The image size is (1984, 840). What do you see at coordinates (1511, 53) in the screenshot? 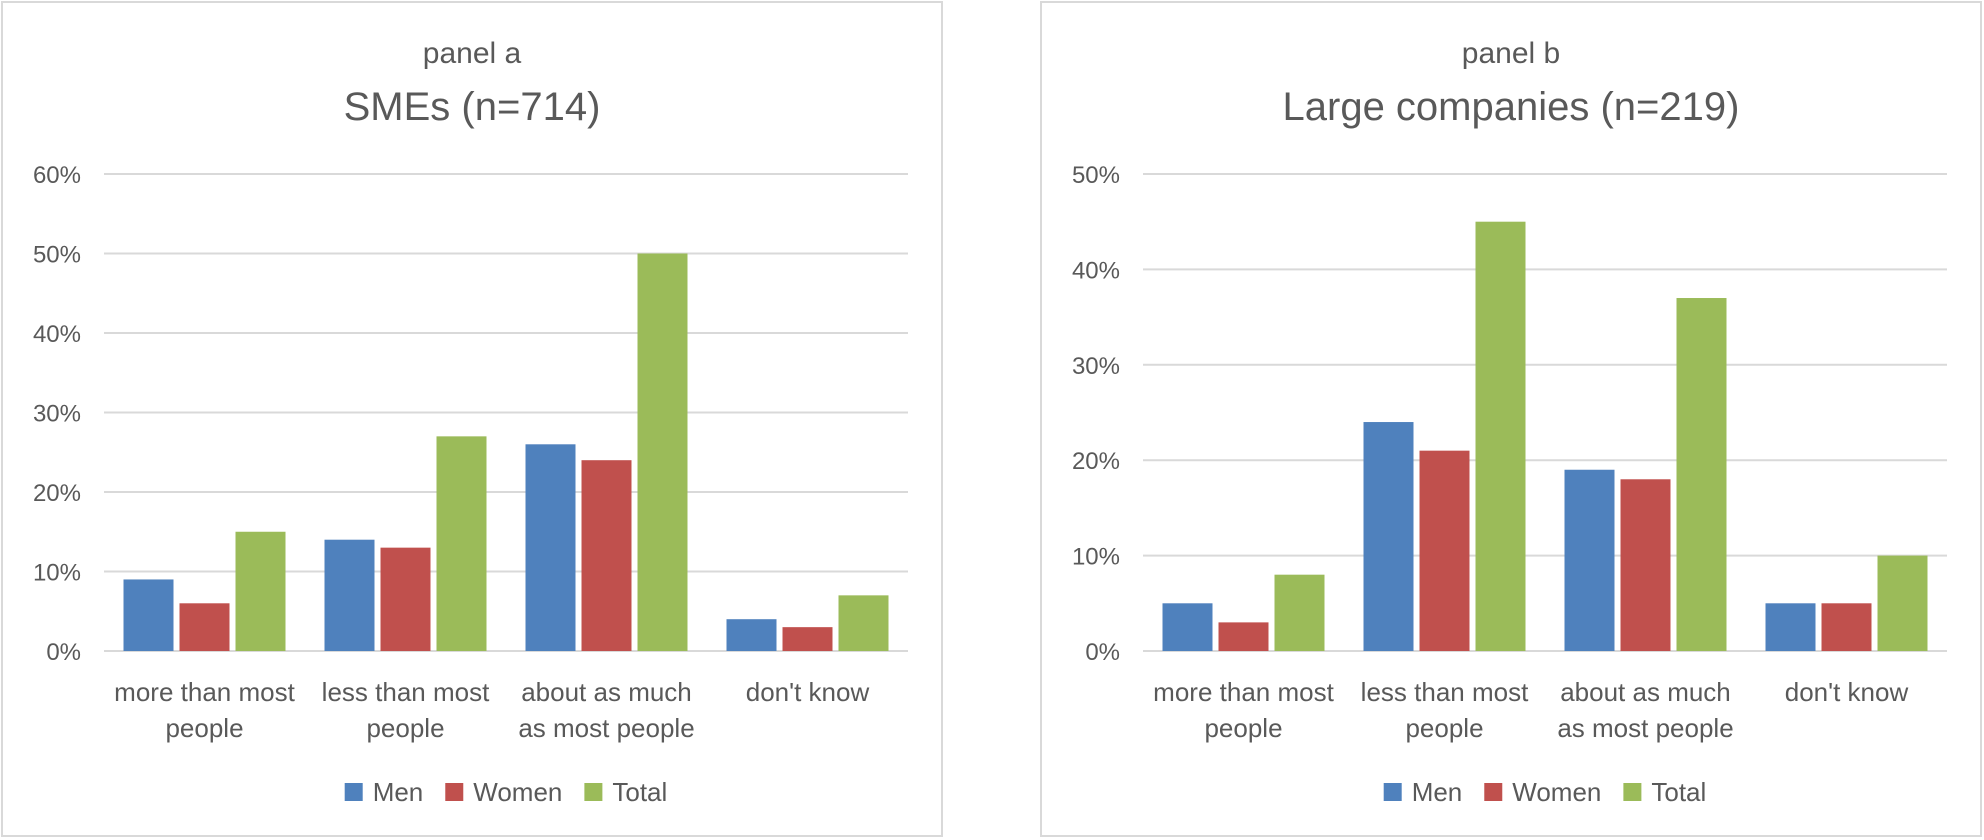
I see `panel-label: panel b` at bounding box center [1511, 53].